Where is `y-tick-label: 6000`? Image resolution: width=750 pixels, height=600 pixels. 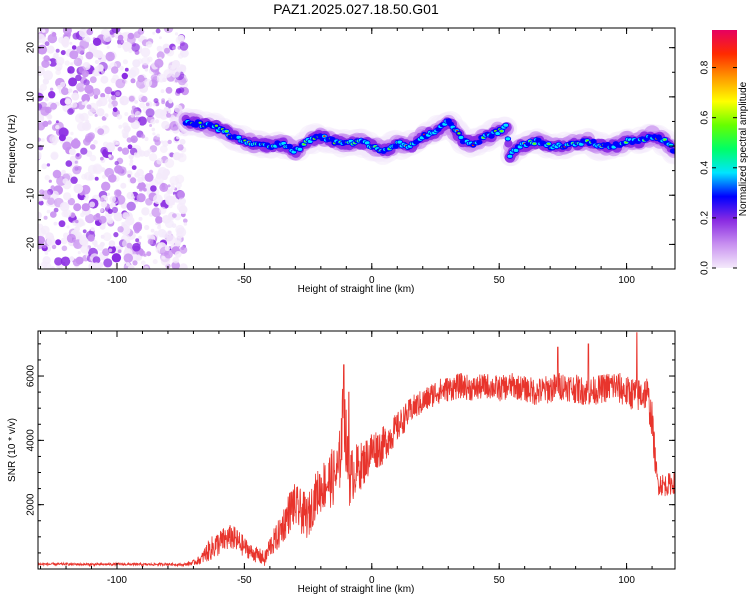
y-tick-label: 6000 is located at coordinates (31, 375).